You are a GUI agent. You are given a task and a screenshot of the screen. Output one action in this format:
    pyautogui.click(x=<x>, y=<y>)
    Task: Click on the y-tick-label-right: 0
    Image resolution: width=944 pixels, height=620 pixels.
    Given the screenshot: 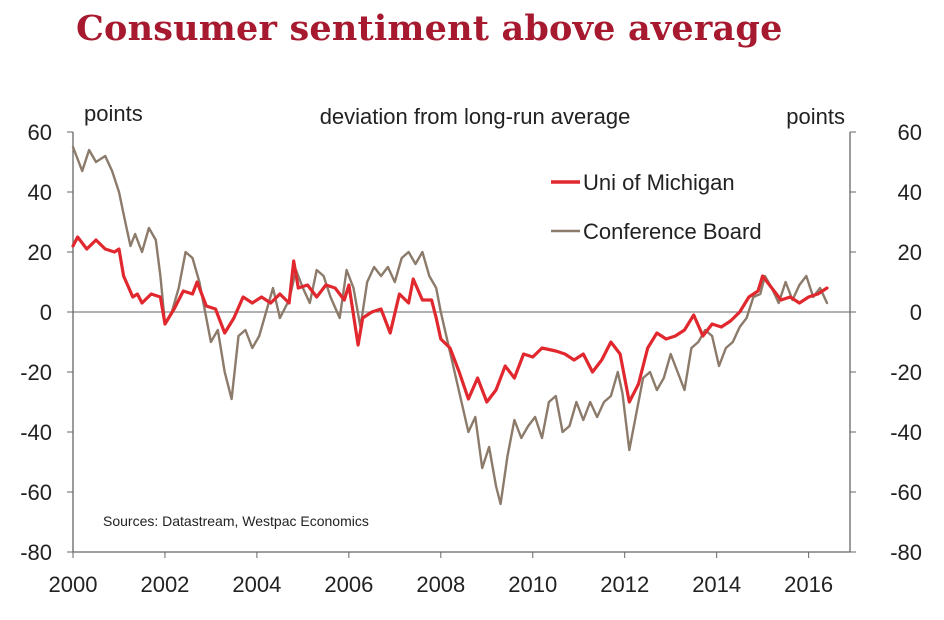 What is the action you would take?
    pyautogui.click(x=916, y=312)
    